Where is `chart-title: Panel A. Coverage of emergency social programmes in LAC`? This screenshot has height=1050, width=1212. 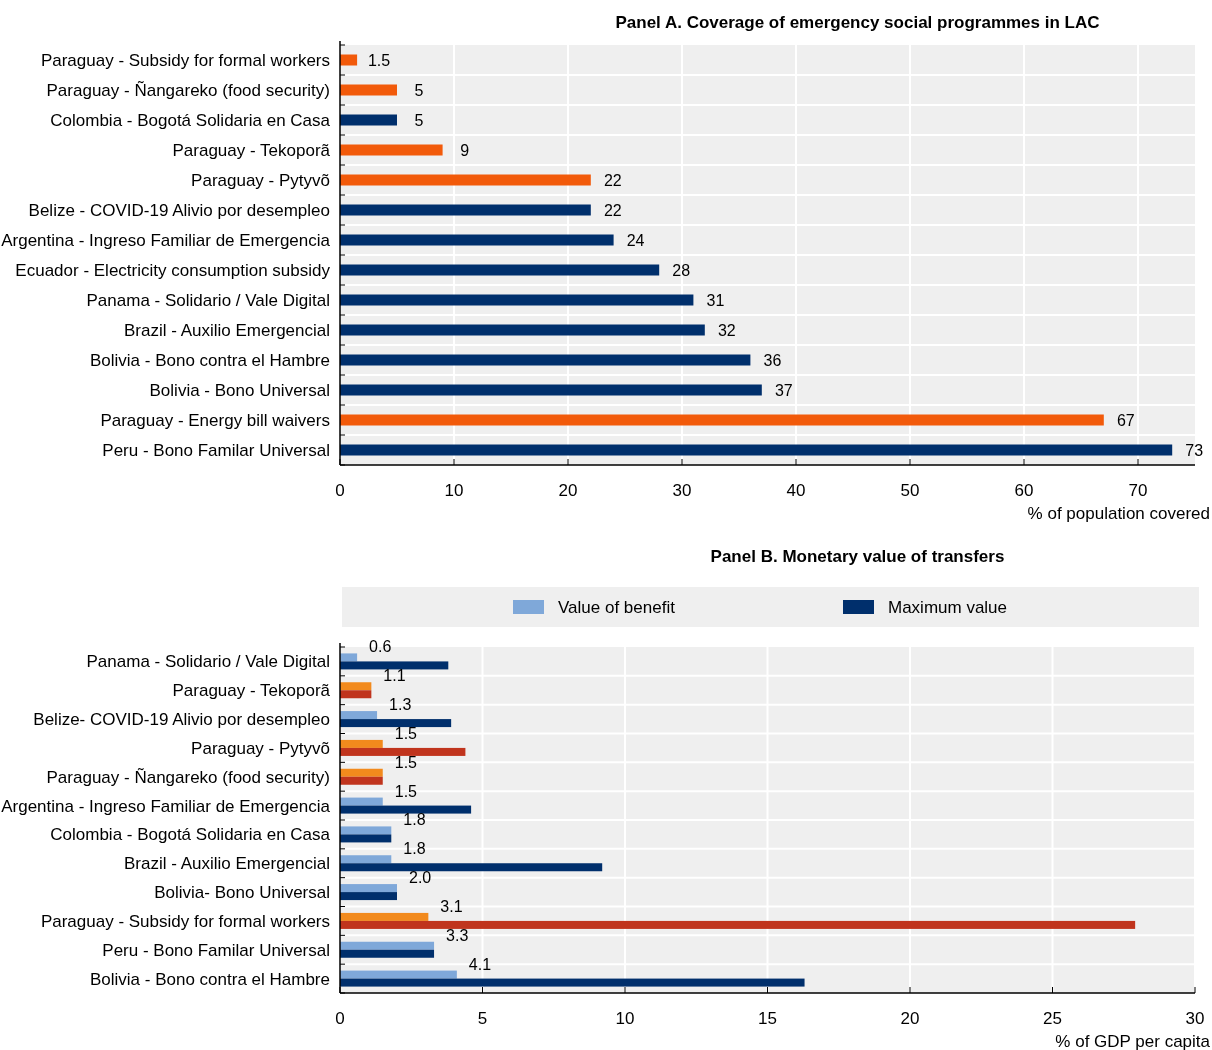
chart-title: Panel A. Coverage of emergency social programmes in LAC is located at coordinates (857, 22).